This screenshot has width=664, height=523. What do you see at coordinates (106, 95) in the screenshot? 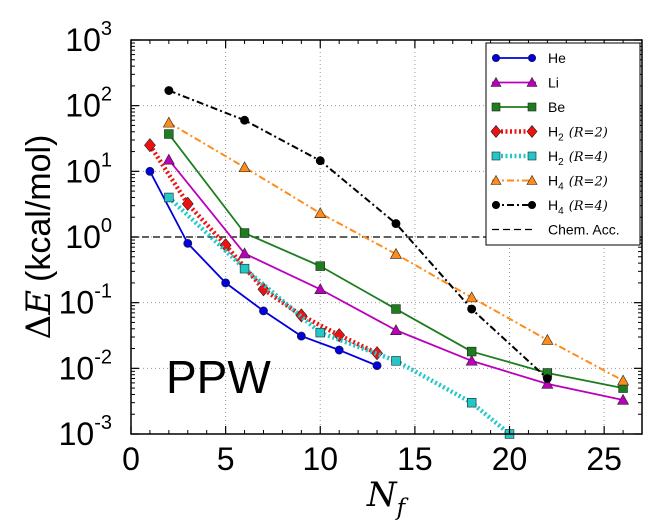
I see `y-tick-exponent: 2` at bounding box center [106, 95].